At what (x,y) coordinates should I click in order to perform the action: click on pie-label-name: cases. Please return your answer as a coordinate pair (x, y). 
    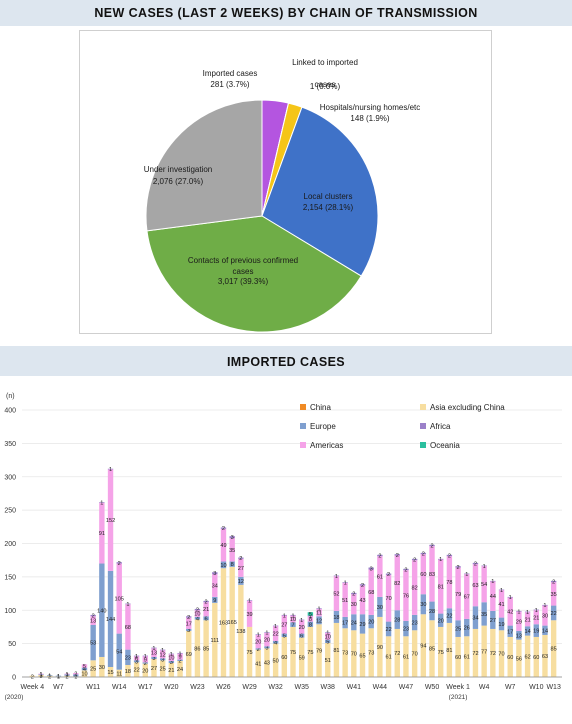
    Looking at the image, I should click on (243, 271).